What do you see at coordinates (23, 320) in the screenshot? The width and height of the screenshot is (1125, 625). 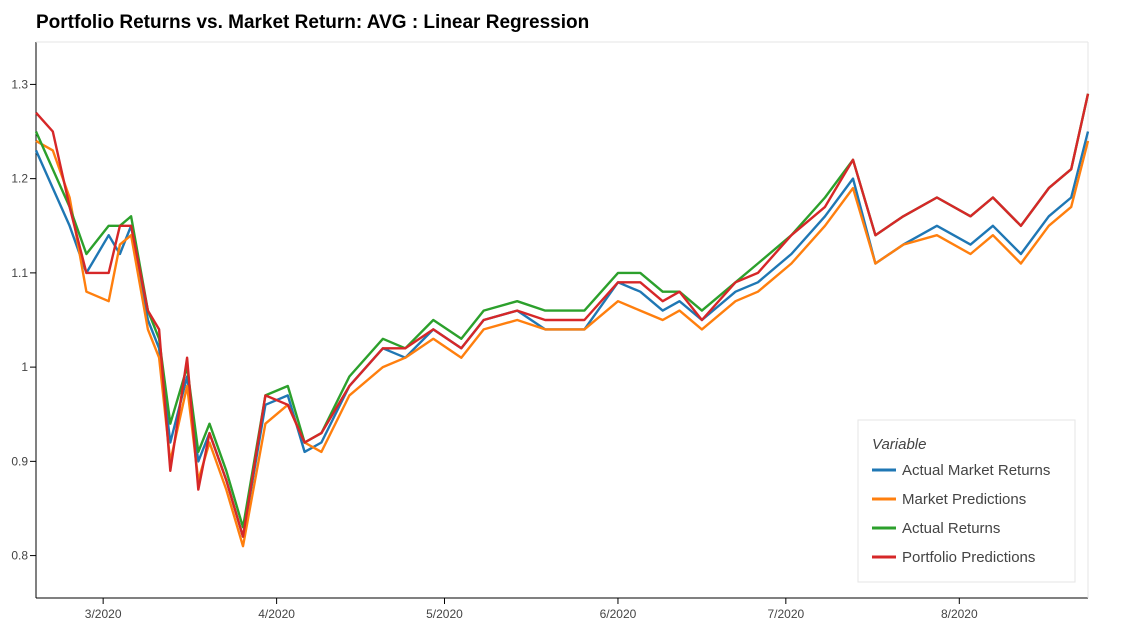 I see `y-axis-ticks: 0.8 0.9 1 1.1 1.2 1.3` at bounding box center [23, 320].